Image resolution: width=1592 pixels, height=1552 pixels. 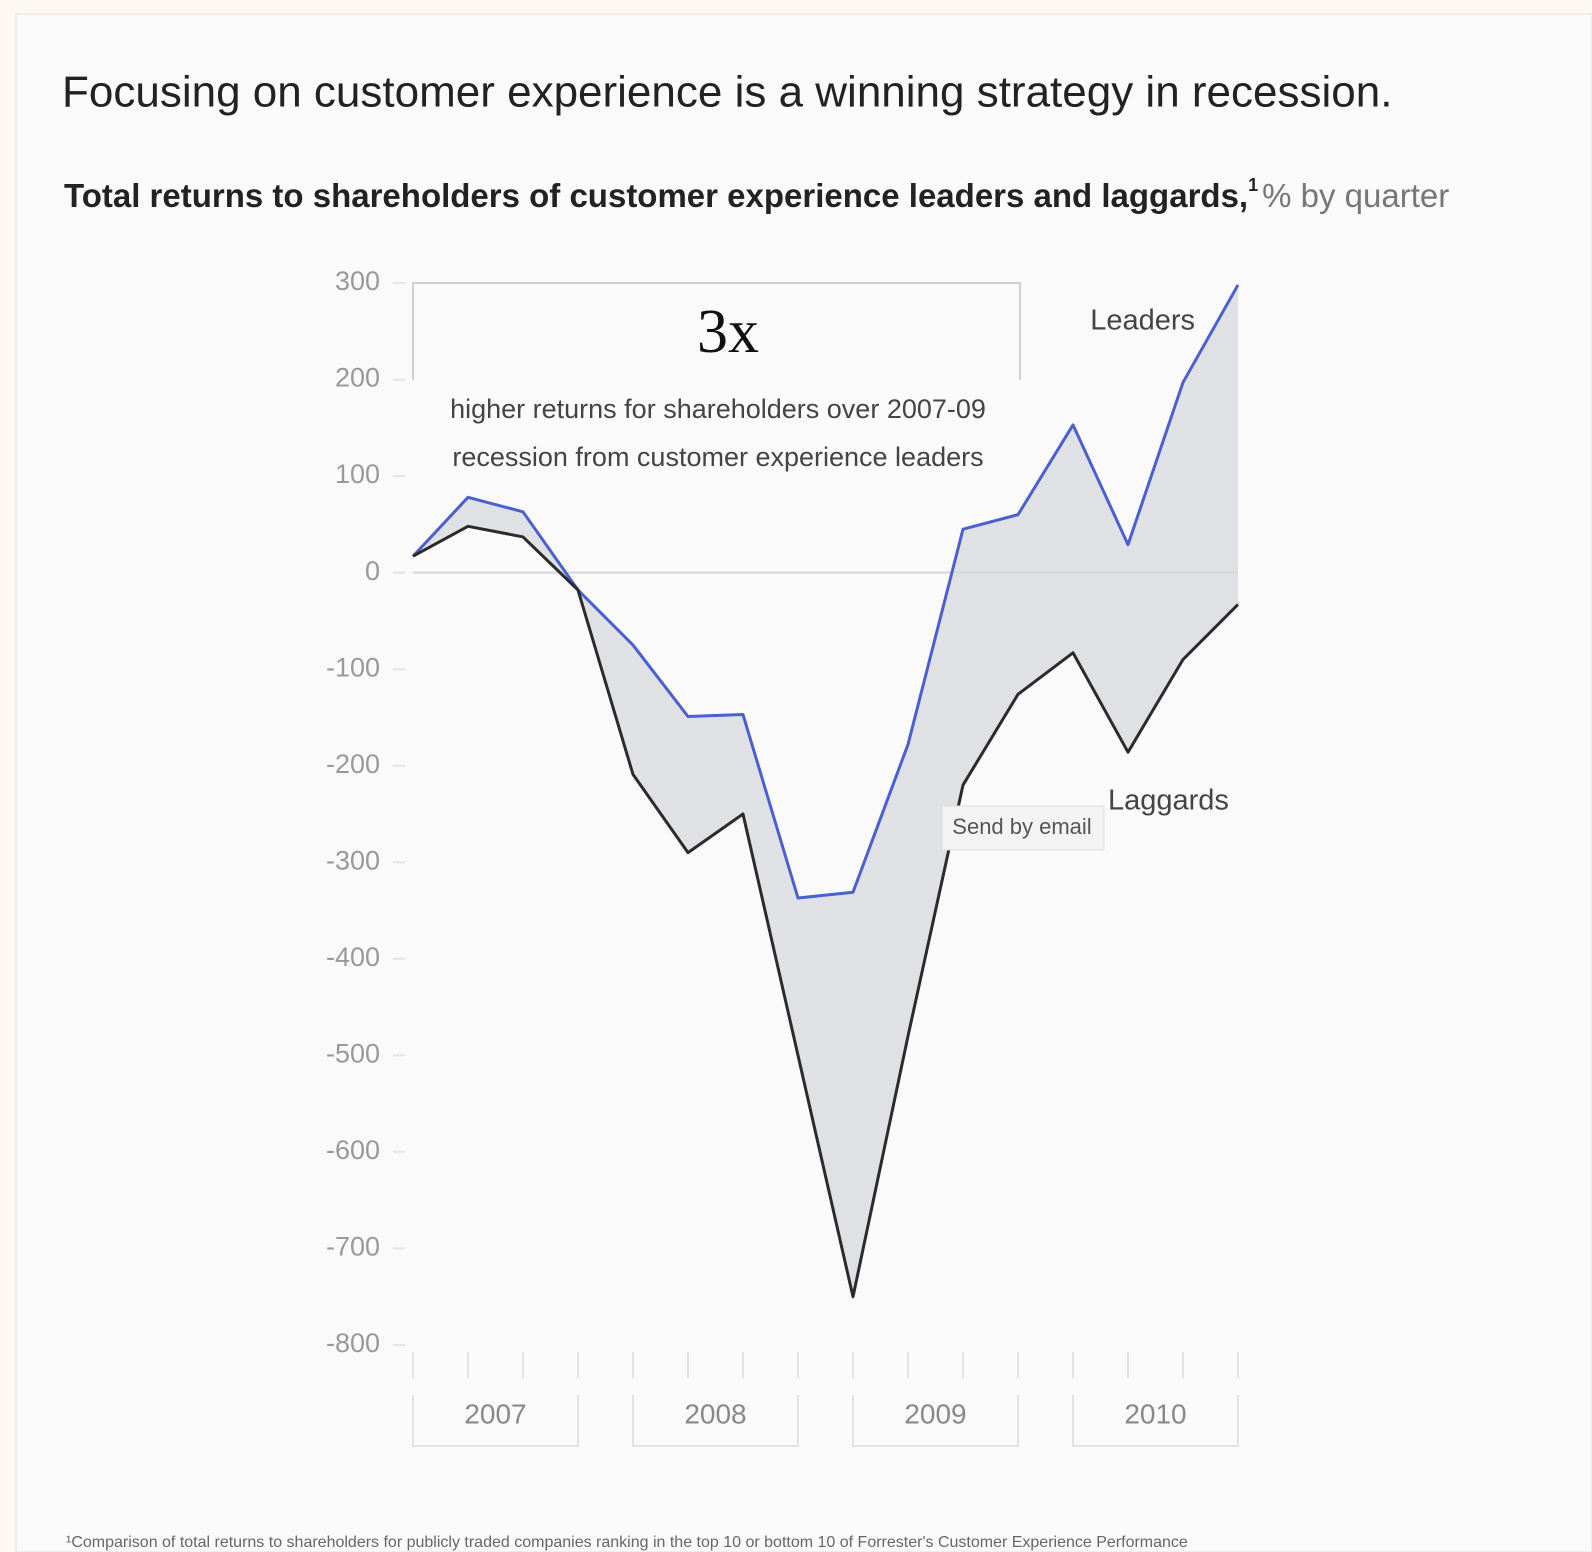 I want to click on y-tick-label: -500, so click(x=353, y=1053).